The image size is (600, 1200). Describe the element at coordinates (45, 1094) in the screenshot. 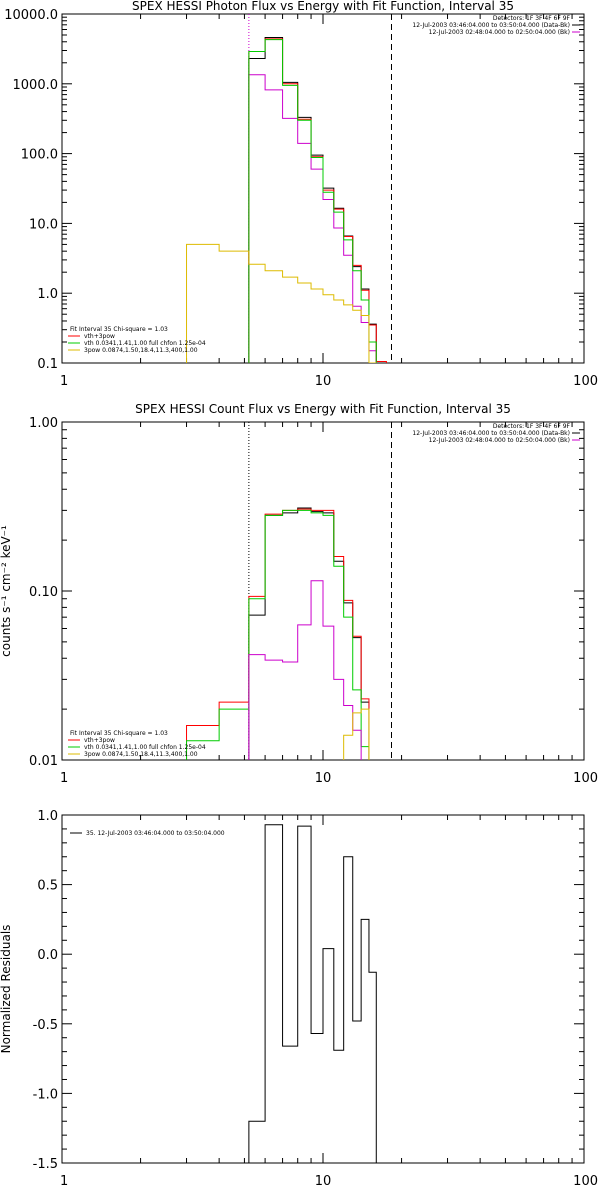

I see `y-tick-label: -1.0` at that location.